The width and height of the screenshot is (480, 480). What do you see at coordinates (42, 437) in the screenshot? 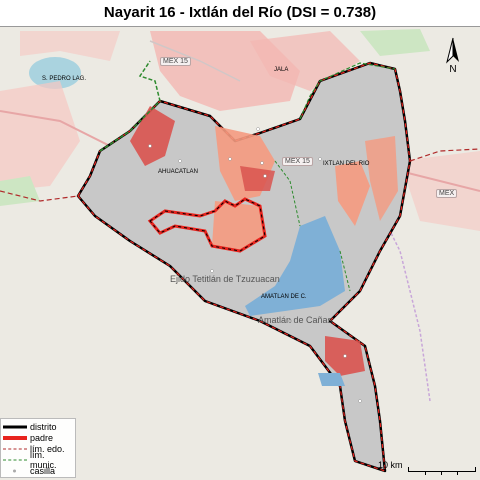
I see `legend-label: padre` at bounding box center [42, 437].